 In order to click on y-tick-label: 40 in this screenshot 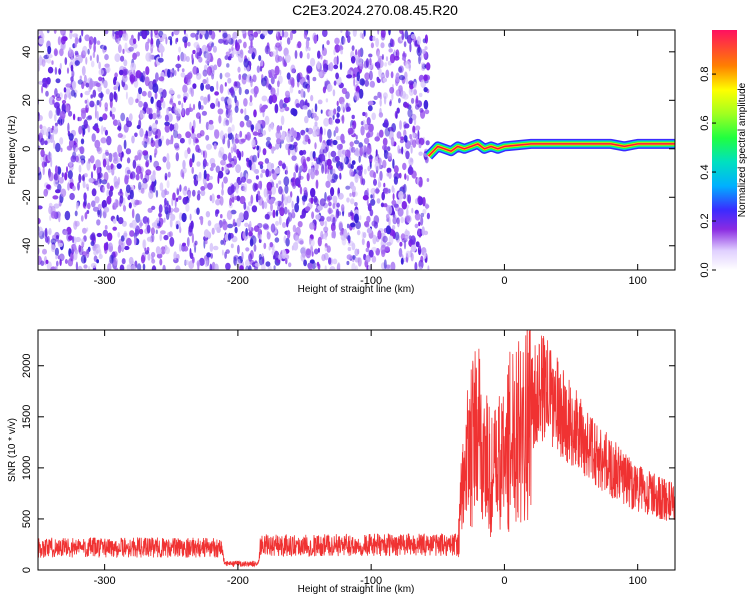, I will do `click(27, 52)`.